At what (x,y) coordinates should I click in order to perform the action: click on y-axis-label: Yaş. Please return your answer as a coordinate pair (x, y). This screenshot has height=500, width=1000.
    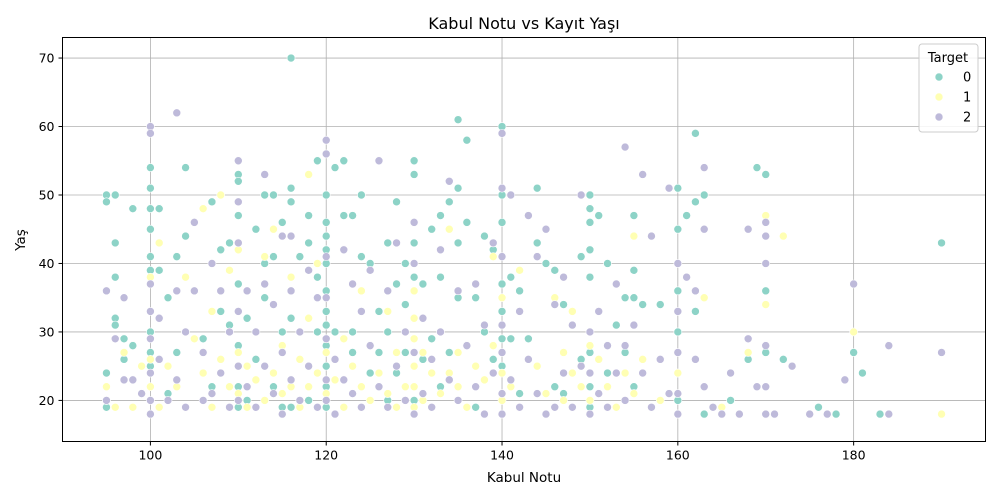
    Looking at the image, I should click on (21, 240).